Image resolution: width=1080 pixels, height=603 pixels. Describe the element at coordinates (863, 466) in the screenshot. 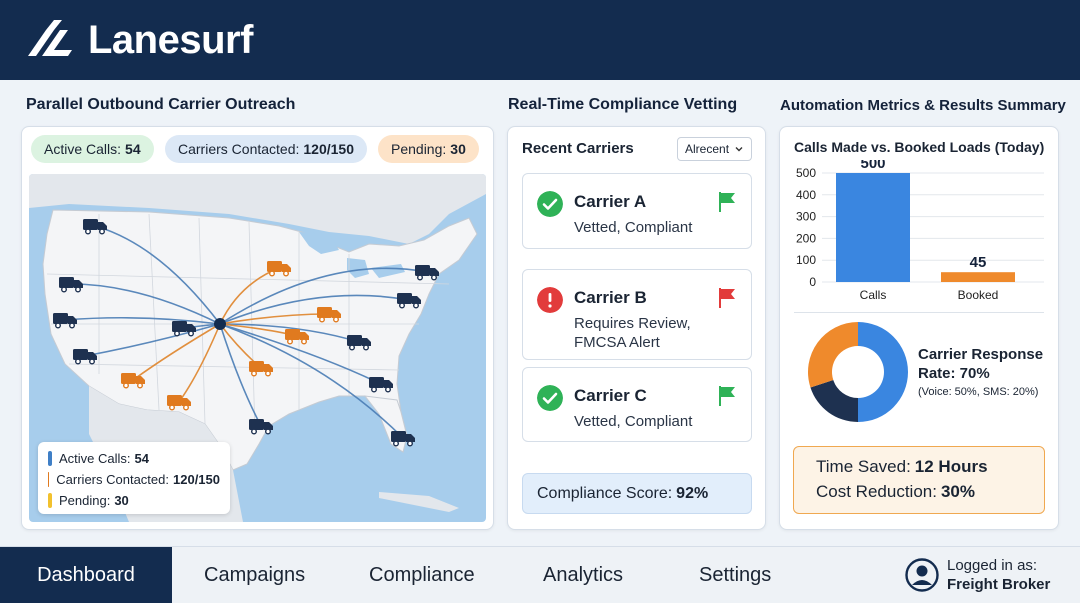

I see `savings-label: Time Saved:` at that location.